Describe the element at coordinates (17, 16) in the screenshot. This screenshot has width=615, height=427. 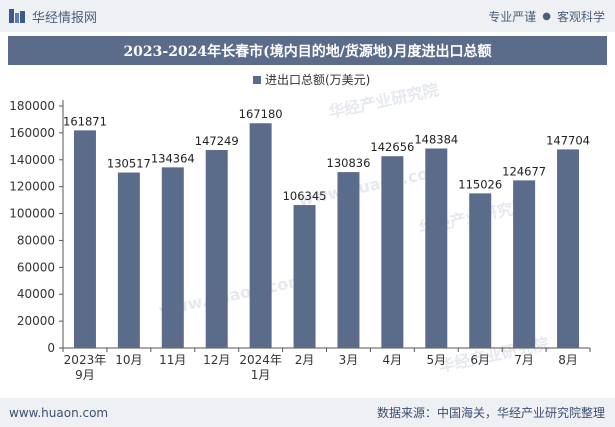
I see `huajing-logo-icon` at that location.